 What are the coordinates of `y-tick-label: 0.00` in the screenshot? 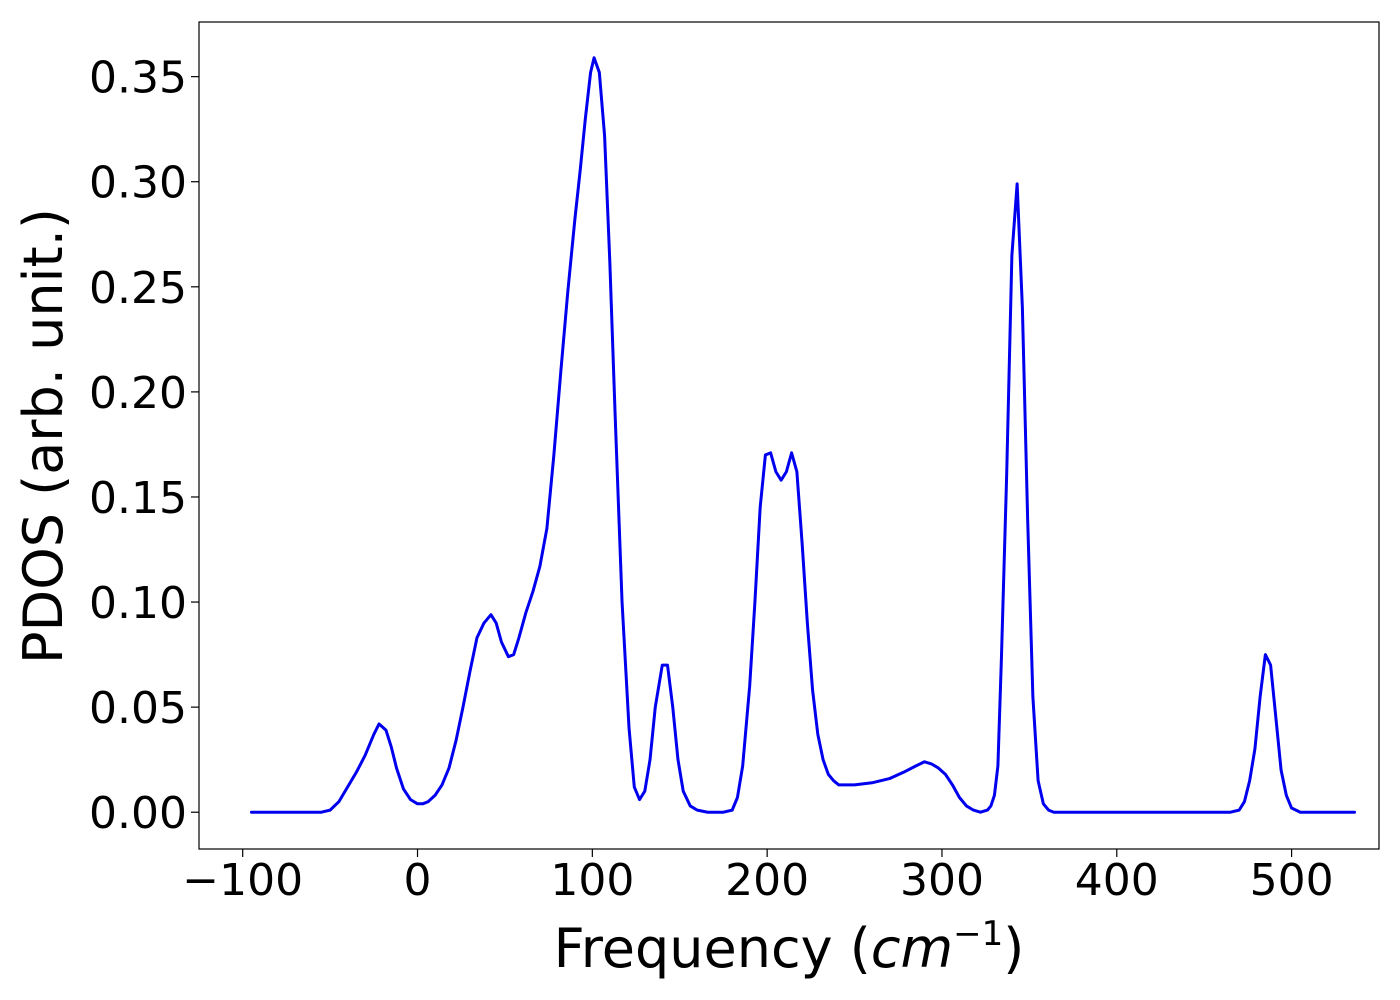 It's located at (138, 813).